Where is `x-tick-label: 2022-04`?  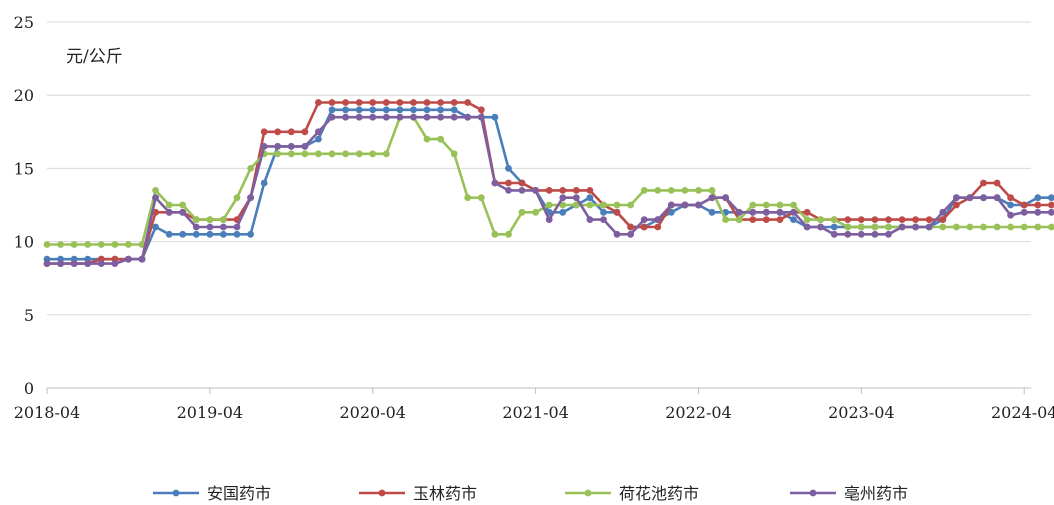 x-tick-label: 2022-04 is located at coordinates (698, 412).